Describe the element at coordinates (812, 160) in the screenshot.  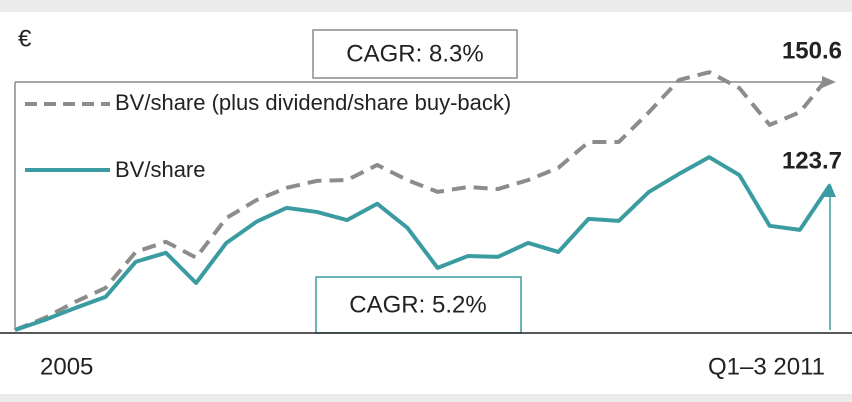
I see `value-label: 123.7` at that location.